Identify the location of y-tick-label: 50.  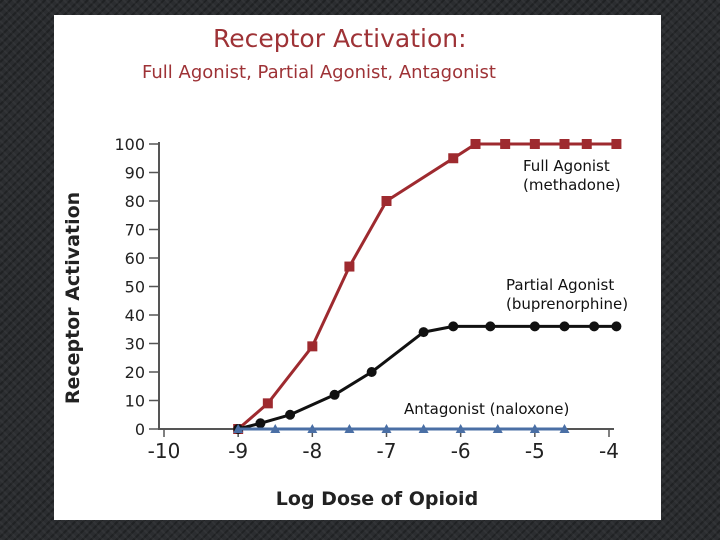
(135, 287).